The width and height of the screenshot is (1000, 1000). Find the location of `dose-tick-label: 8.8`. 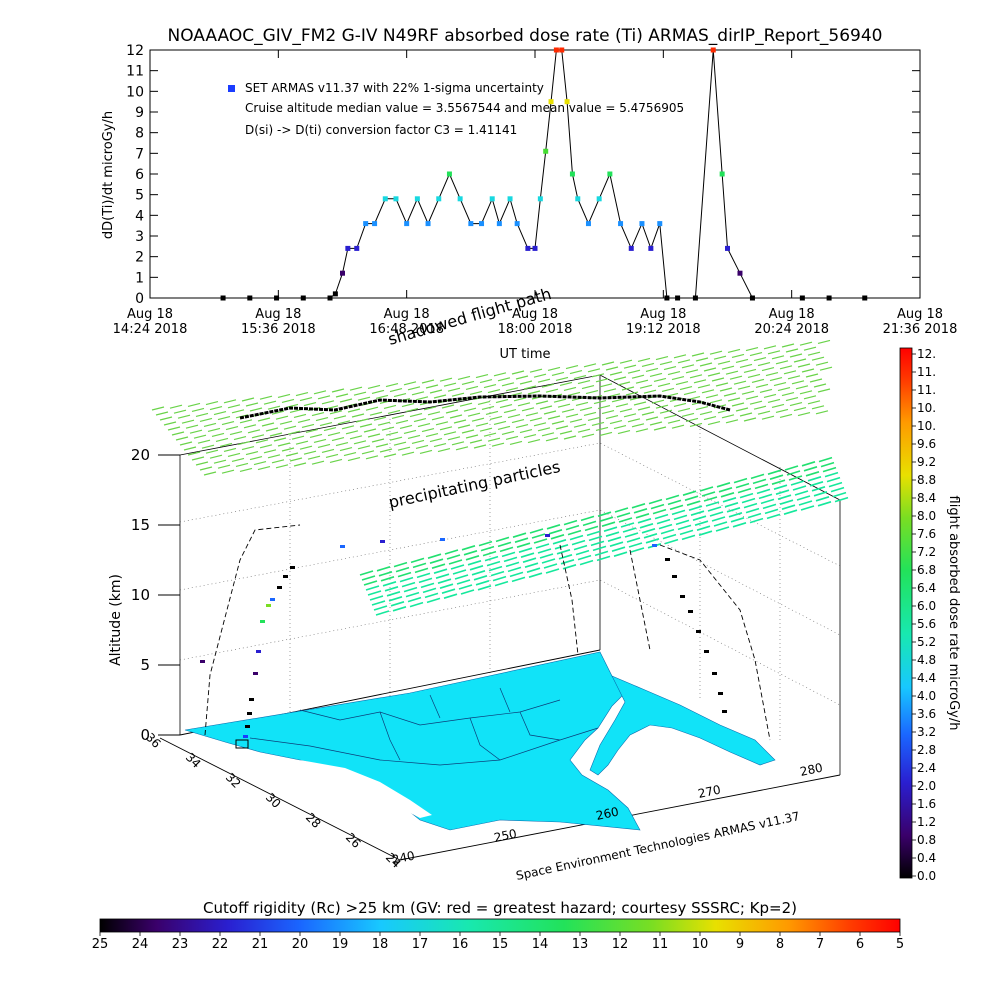

dose-tick-label: 8.8 is located at coordinates (926, 480).